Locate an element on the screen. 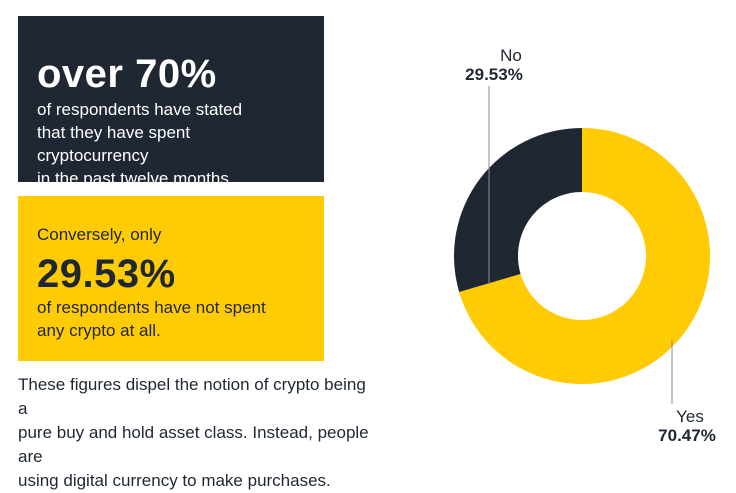  spent-description-line: that they have spent cryptocurrency is located at coordinates (114, 144).